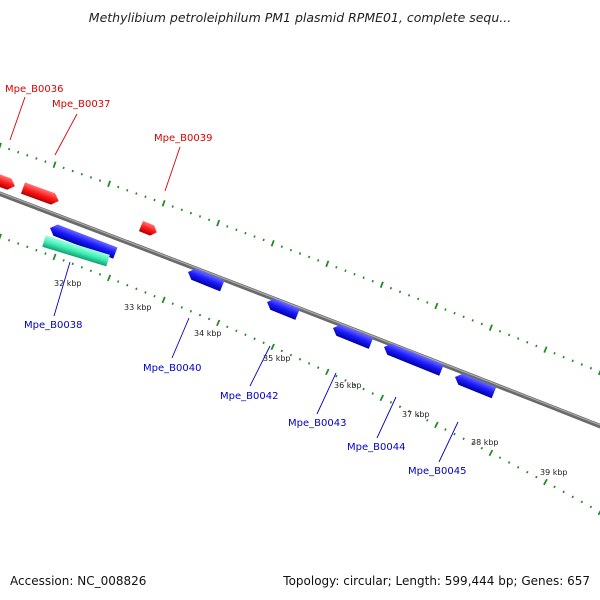  I want to click on tick-label-32-kbp: 32 kbp, so click(68, 283).